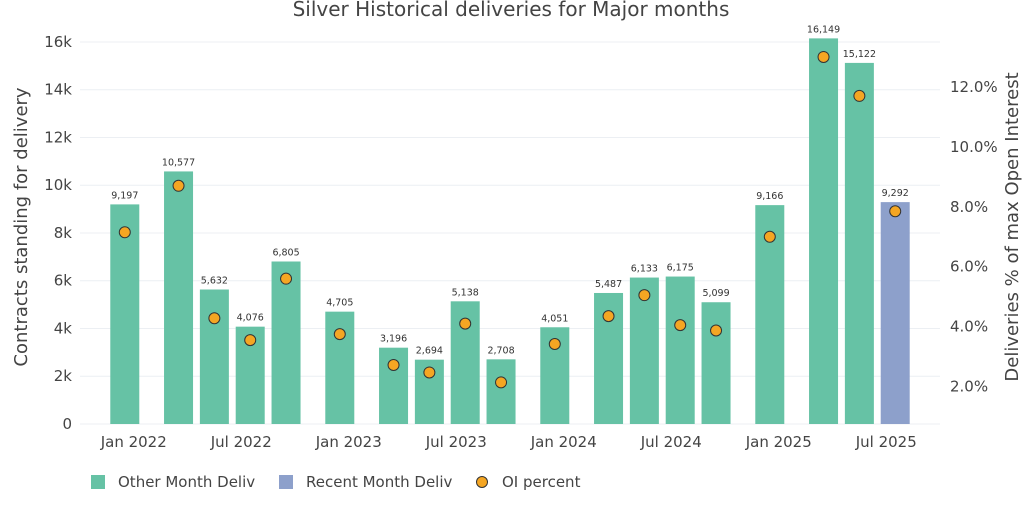  I want to click on y-tick-label: 10k, so click(58, 185).